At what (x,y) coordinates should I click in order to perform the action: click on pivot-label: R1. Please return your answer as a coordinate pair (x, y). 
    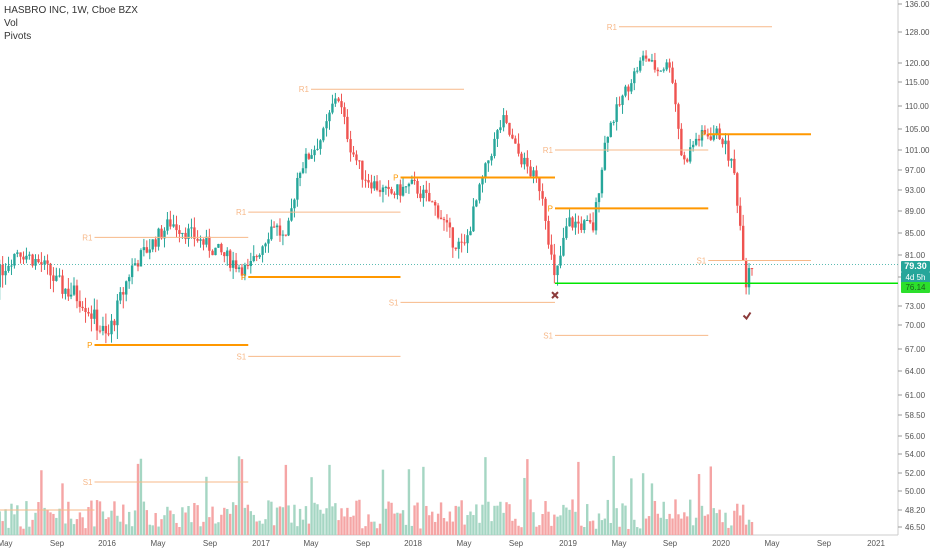
    Looking at the image, I should click on (87, 237).